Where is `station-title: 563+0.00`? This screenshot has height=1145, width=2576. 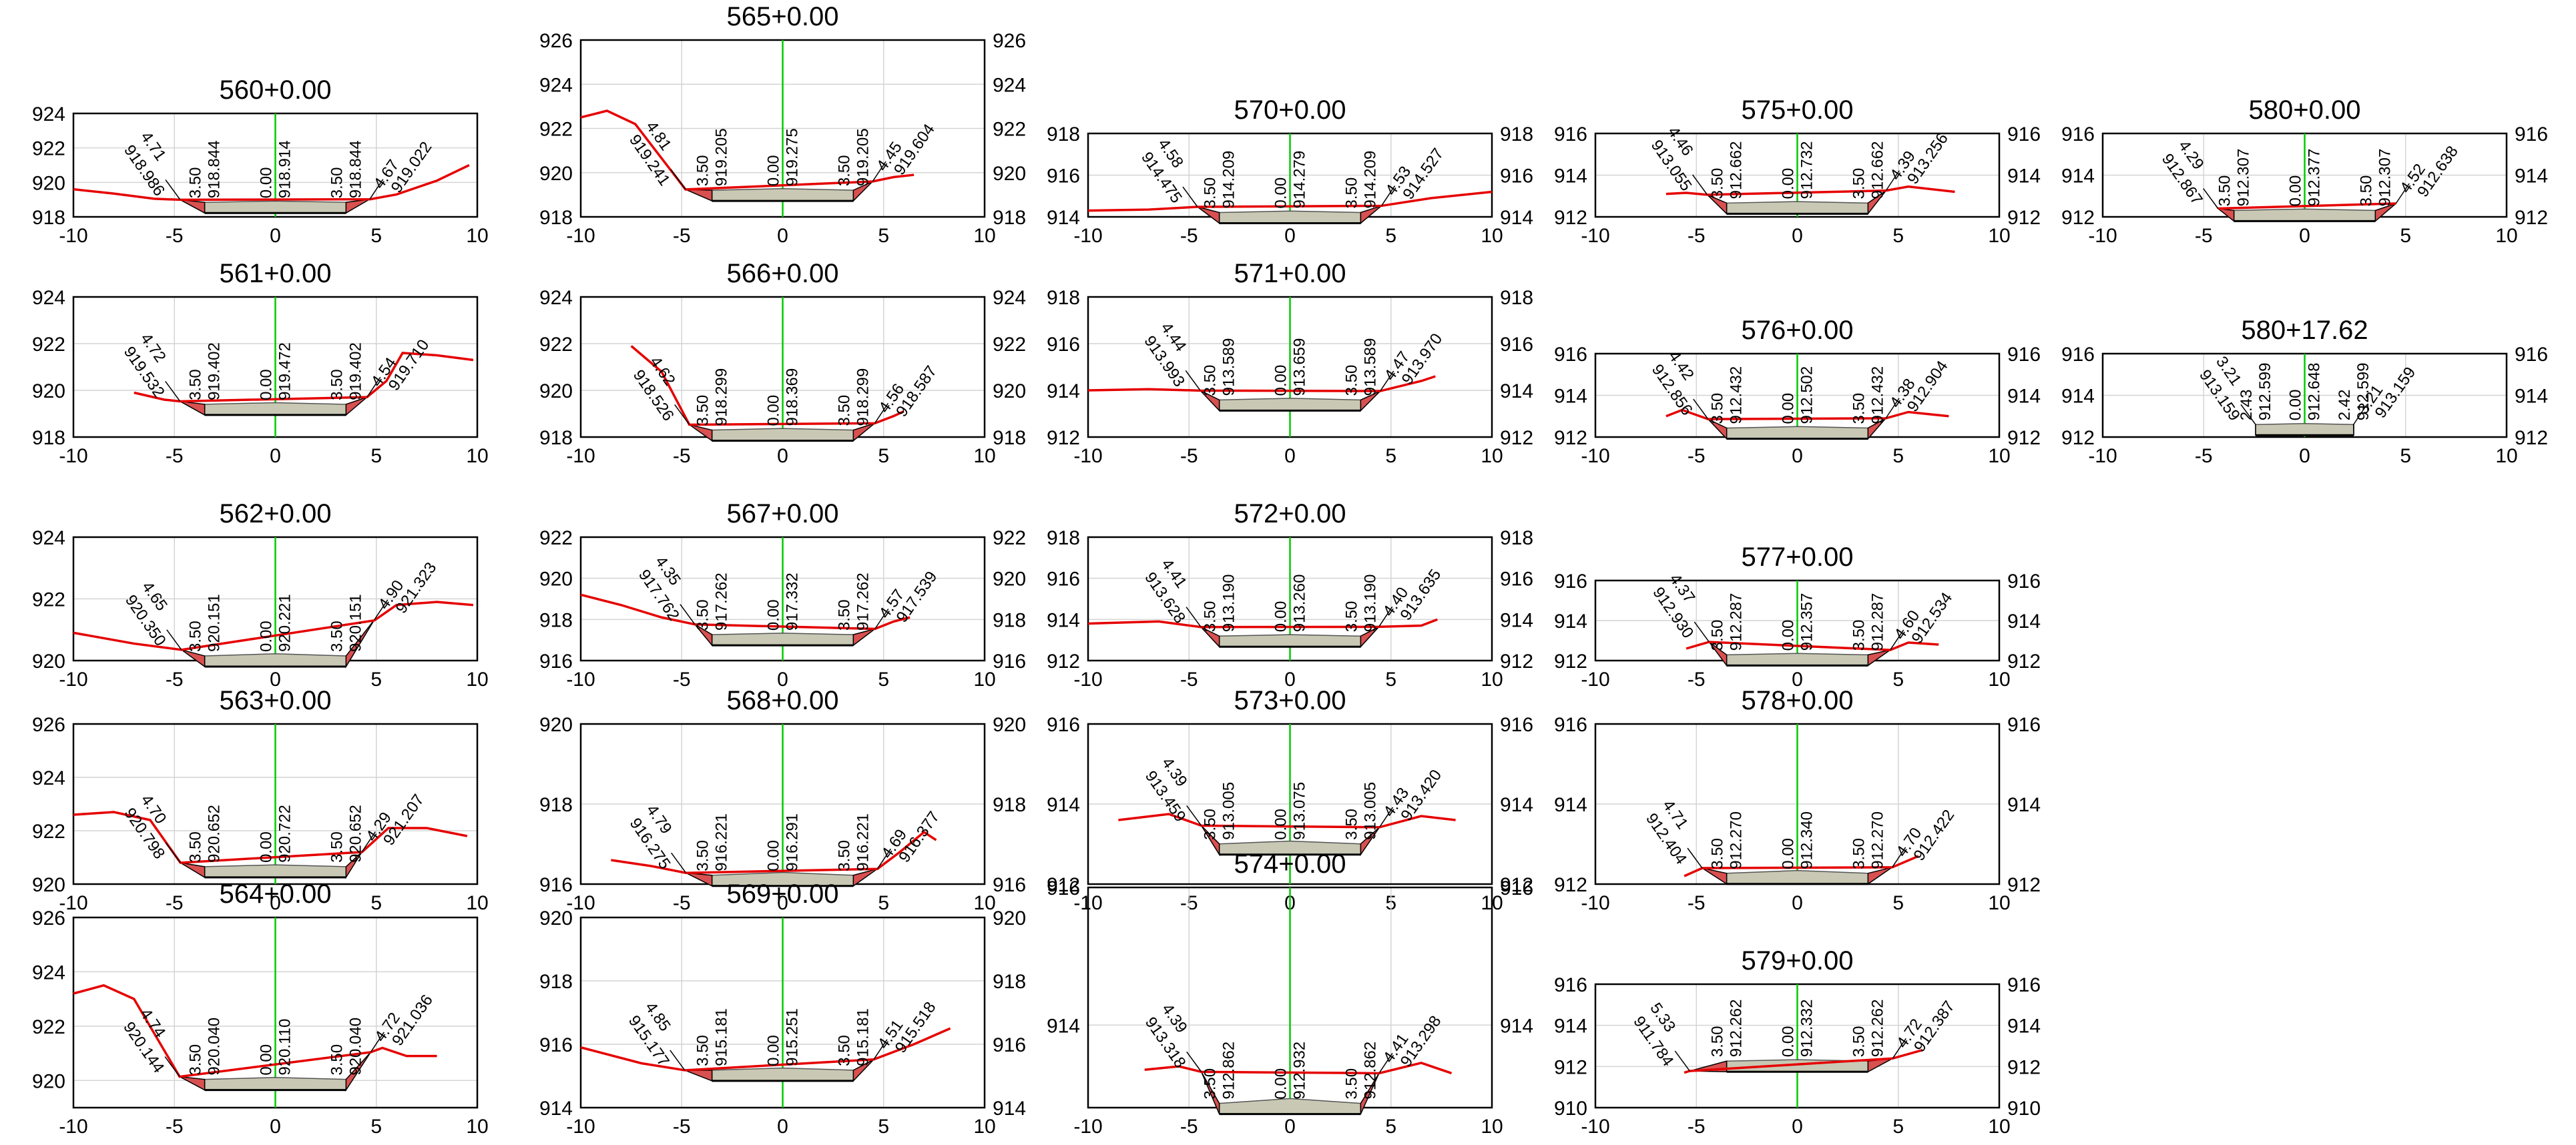
station-title: 563+0.00 is located at coordinates (276, 700).